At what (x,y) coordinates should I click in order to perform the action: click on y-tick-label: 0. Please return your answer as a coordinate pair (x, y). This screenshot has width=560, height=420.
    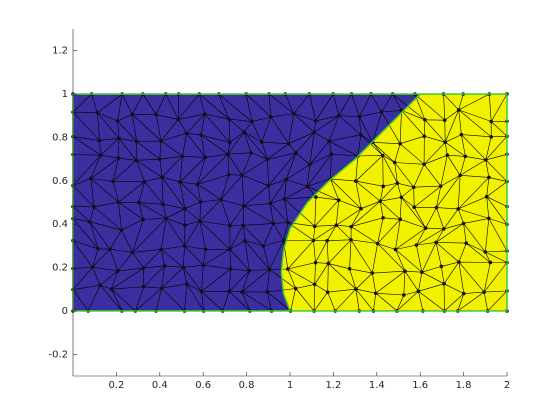
    Looking at the image, I should click on (65, 311).